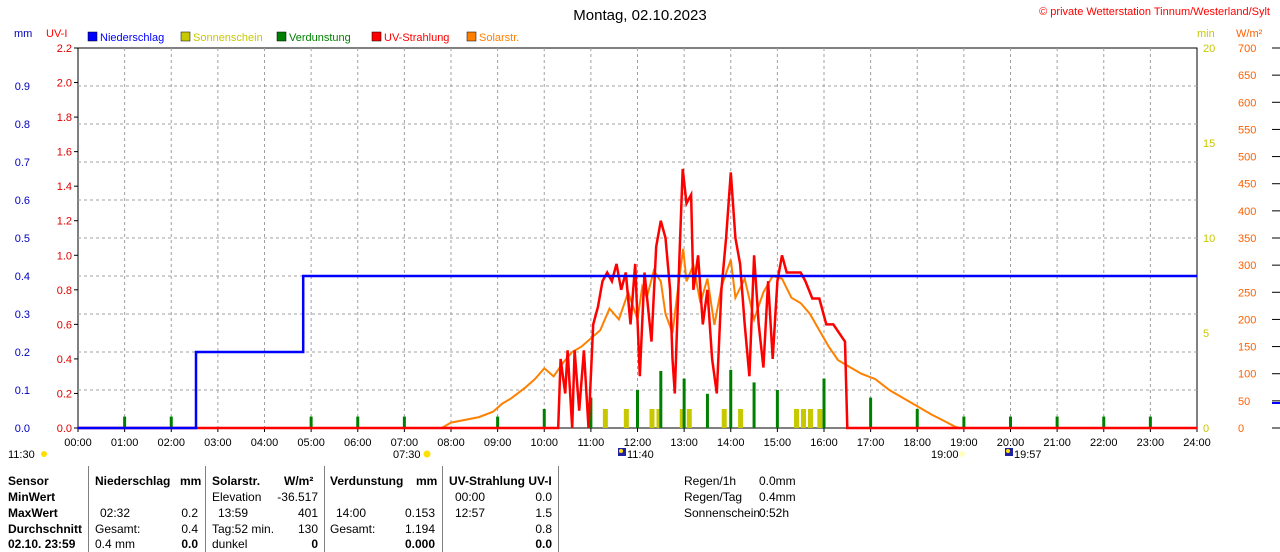 The height and width of the screenshot is (552, 1280). I want to click on x-tick-label: 17:00, so click(871, 443).